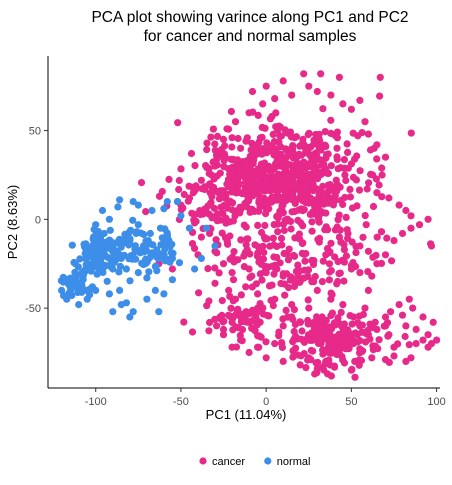  What do you see at coordinates (38, 220) in the screenshot?
I see `y-tick-label: 0` at bounding box center [38, 220].